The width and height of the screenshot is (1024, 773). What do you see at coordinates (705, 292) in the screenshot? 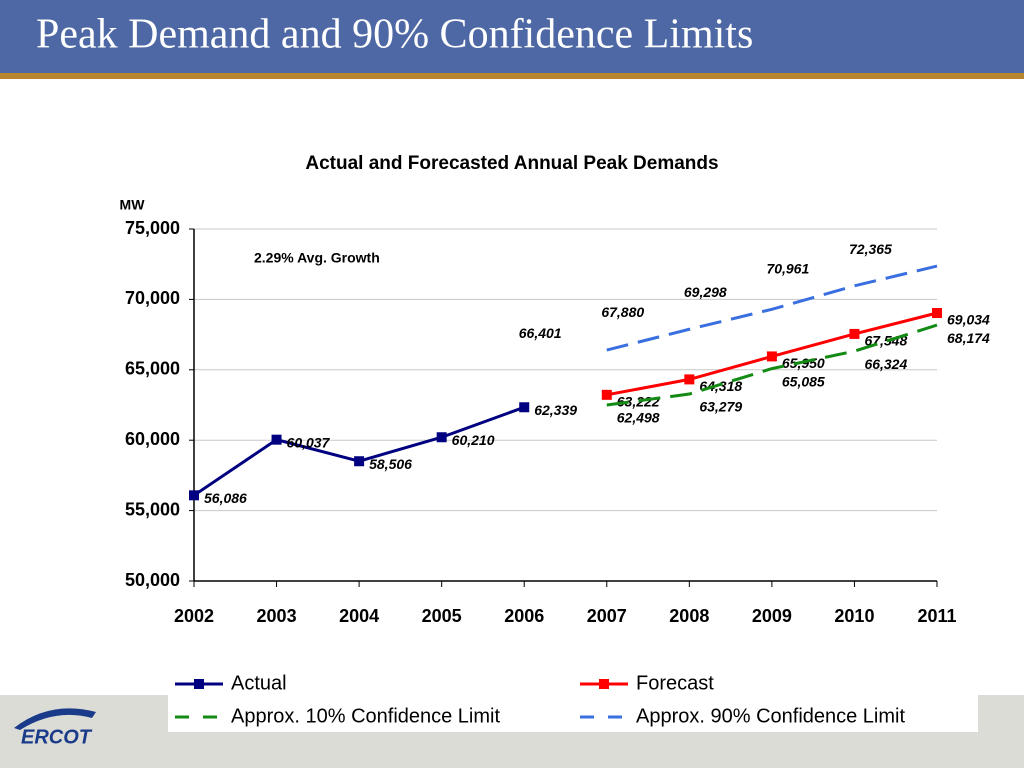
I see `data-label: 69,298` at bounding box center [705, 292].